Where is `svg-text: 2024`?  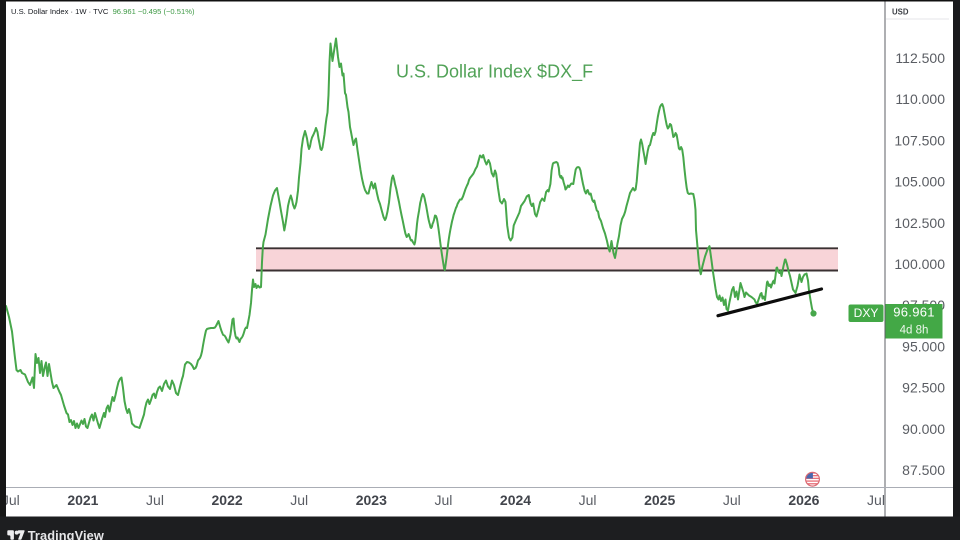 svg-text: 2024 is located at coordinates (515, 500).